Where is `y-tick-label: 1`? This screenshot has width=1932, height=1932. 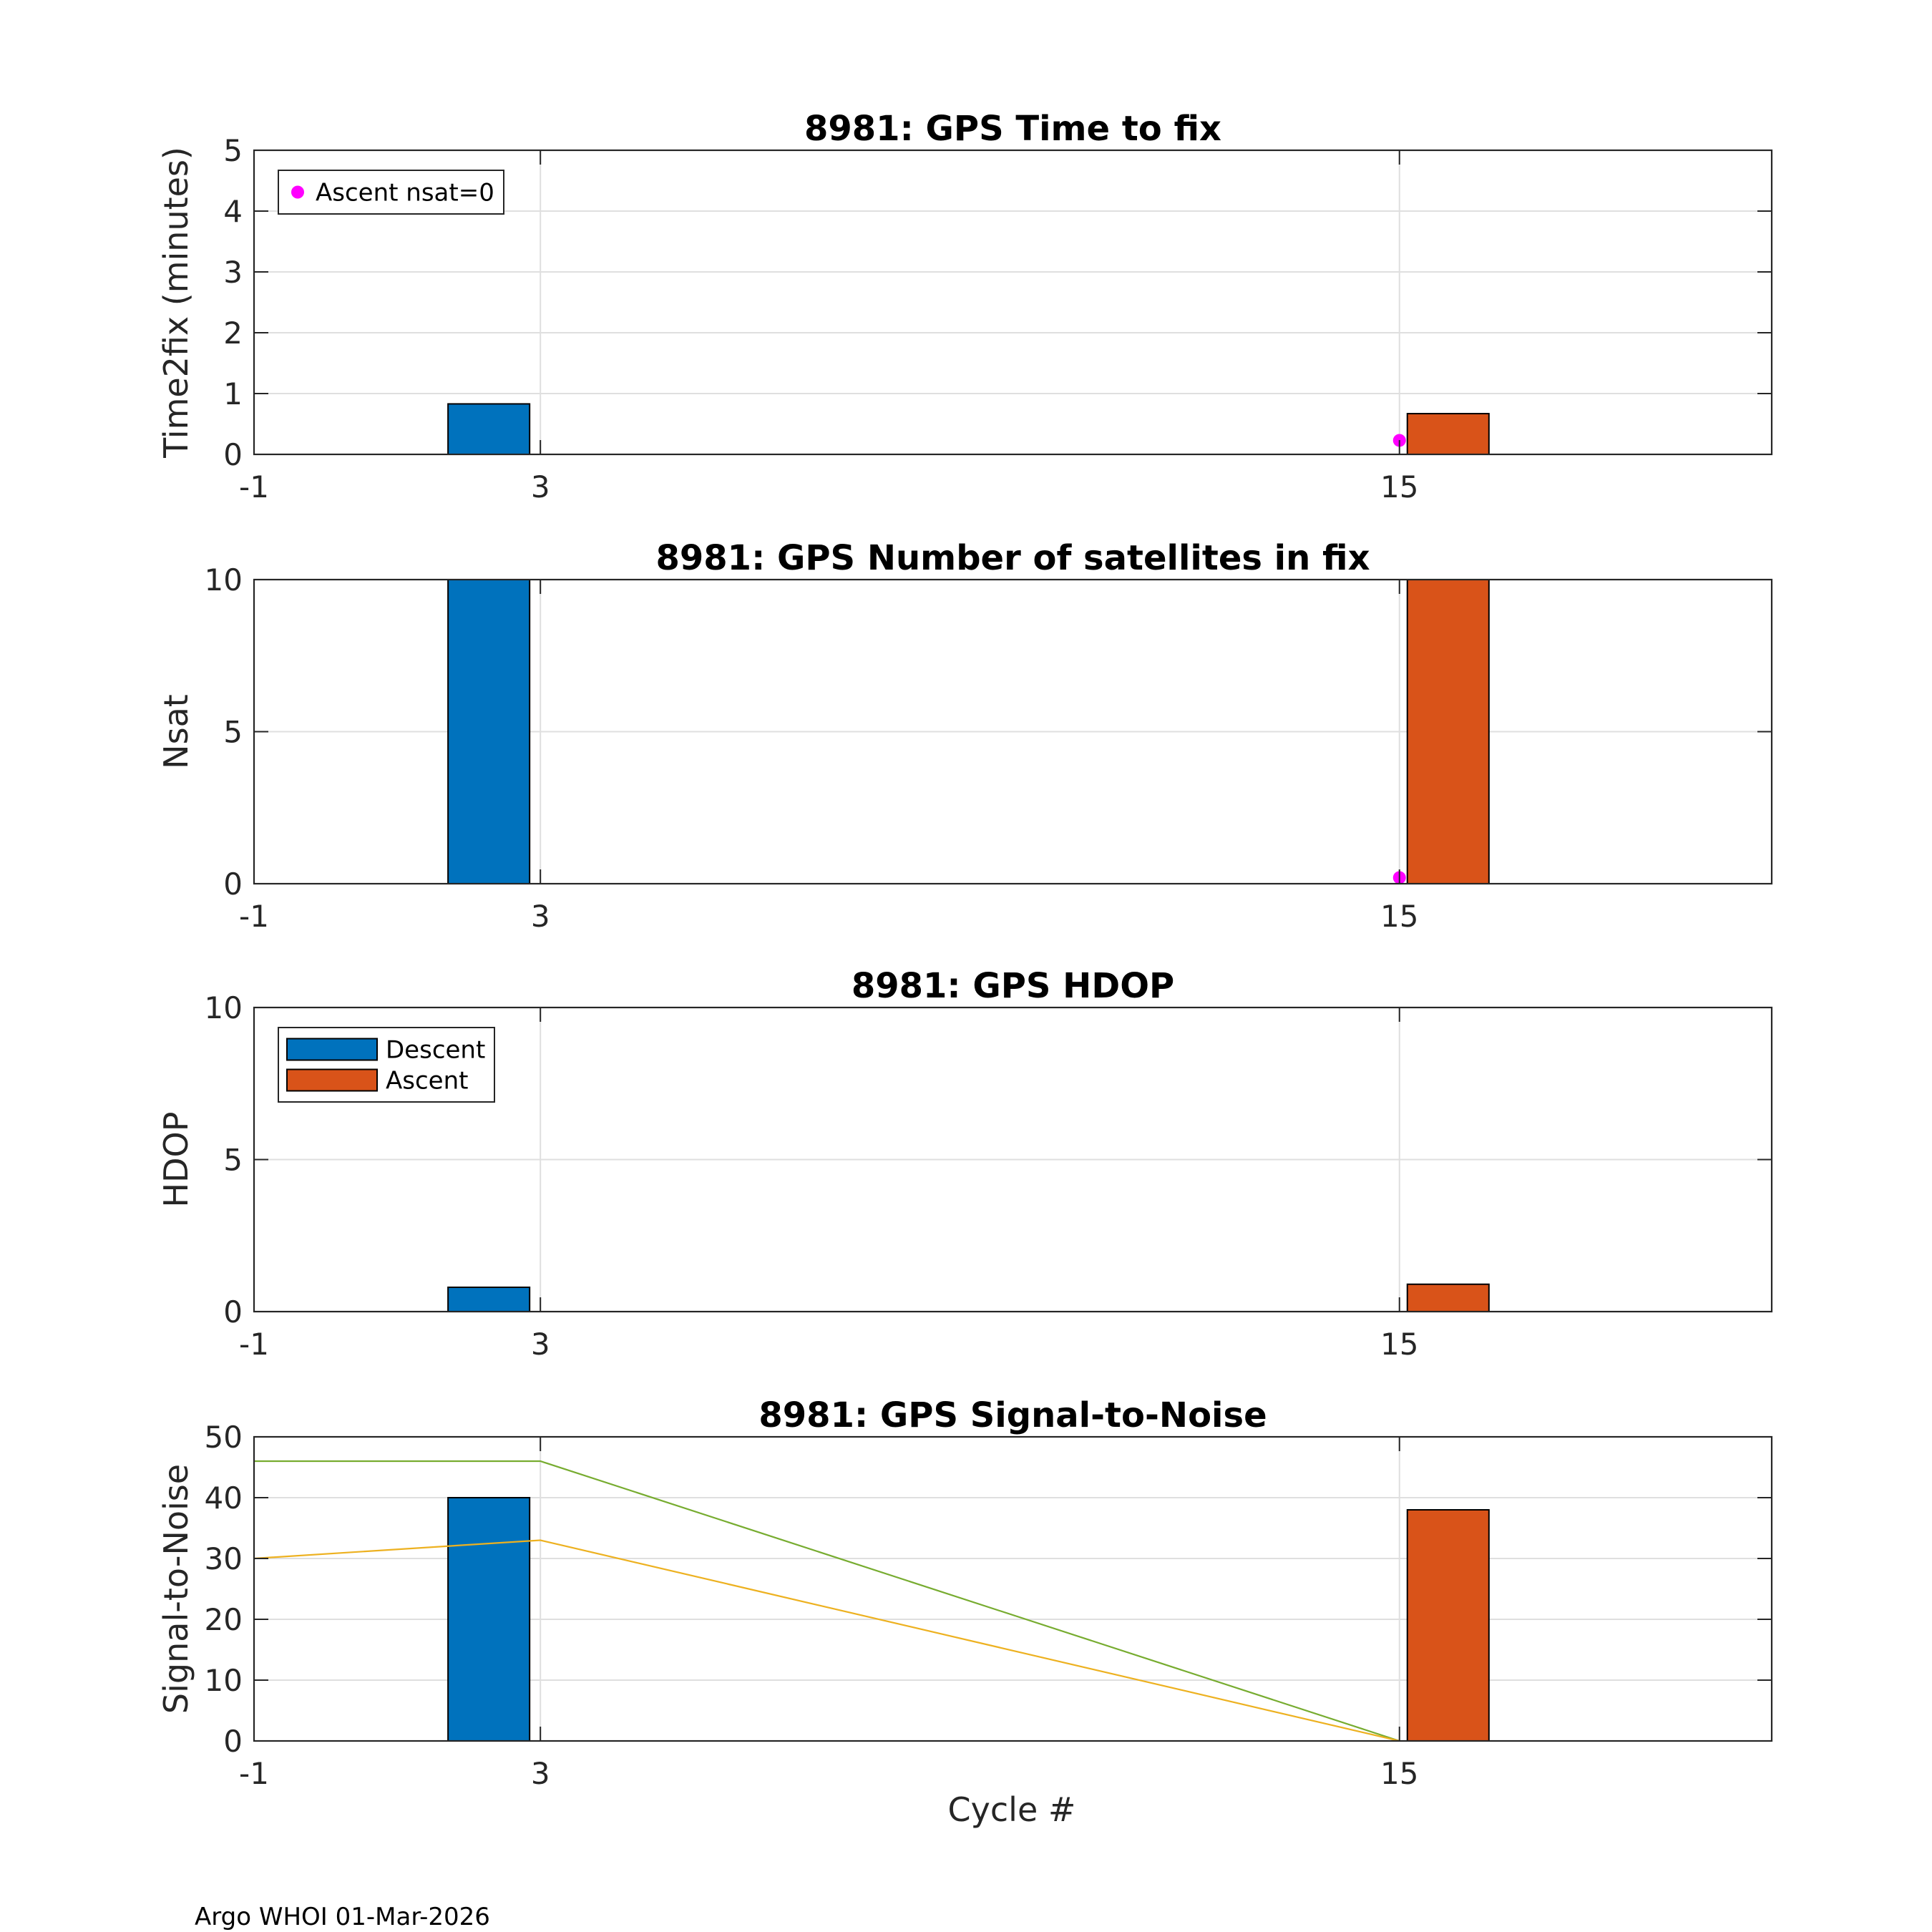
y-tick-label: 1 is located at coordinates (233, 393).